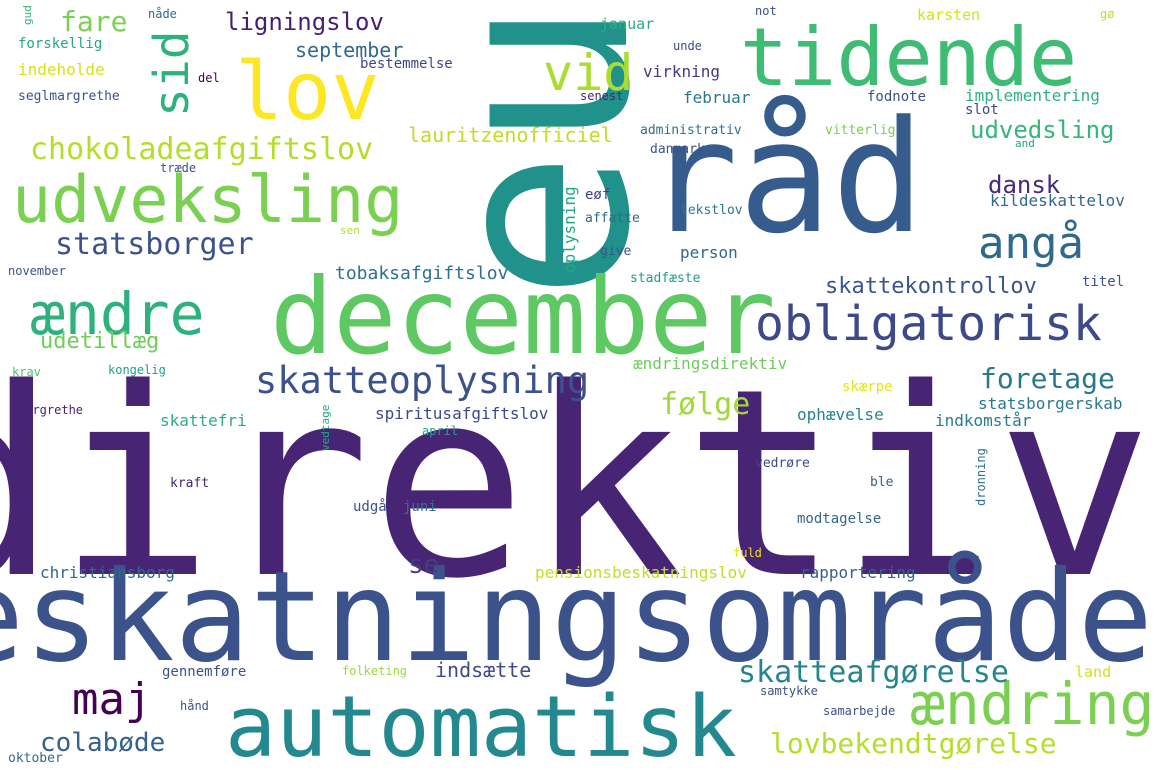 This screenshot has height=770, width=1155. Describe the element at coordinates (766, 11) in the screenshot. I see `word-not: not` at that location.